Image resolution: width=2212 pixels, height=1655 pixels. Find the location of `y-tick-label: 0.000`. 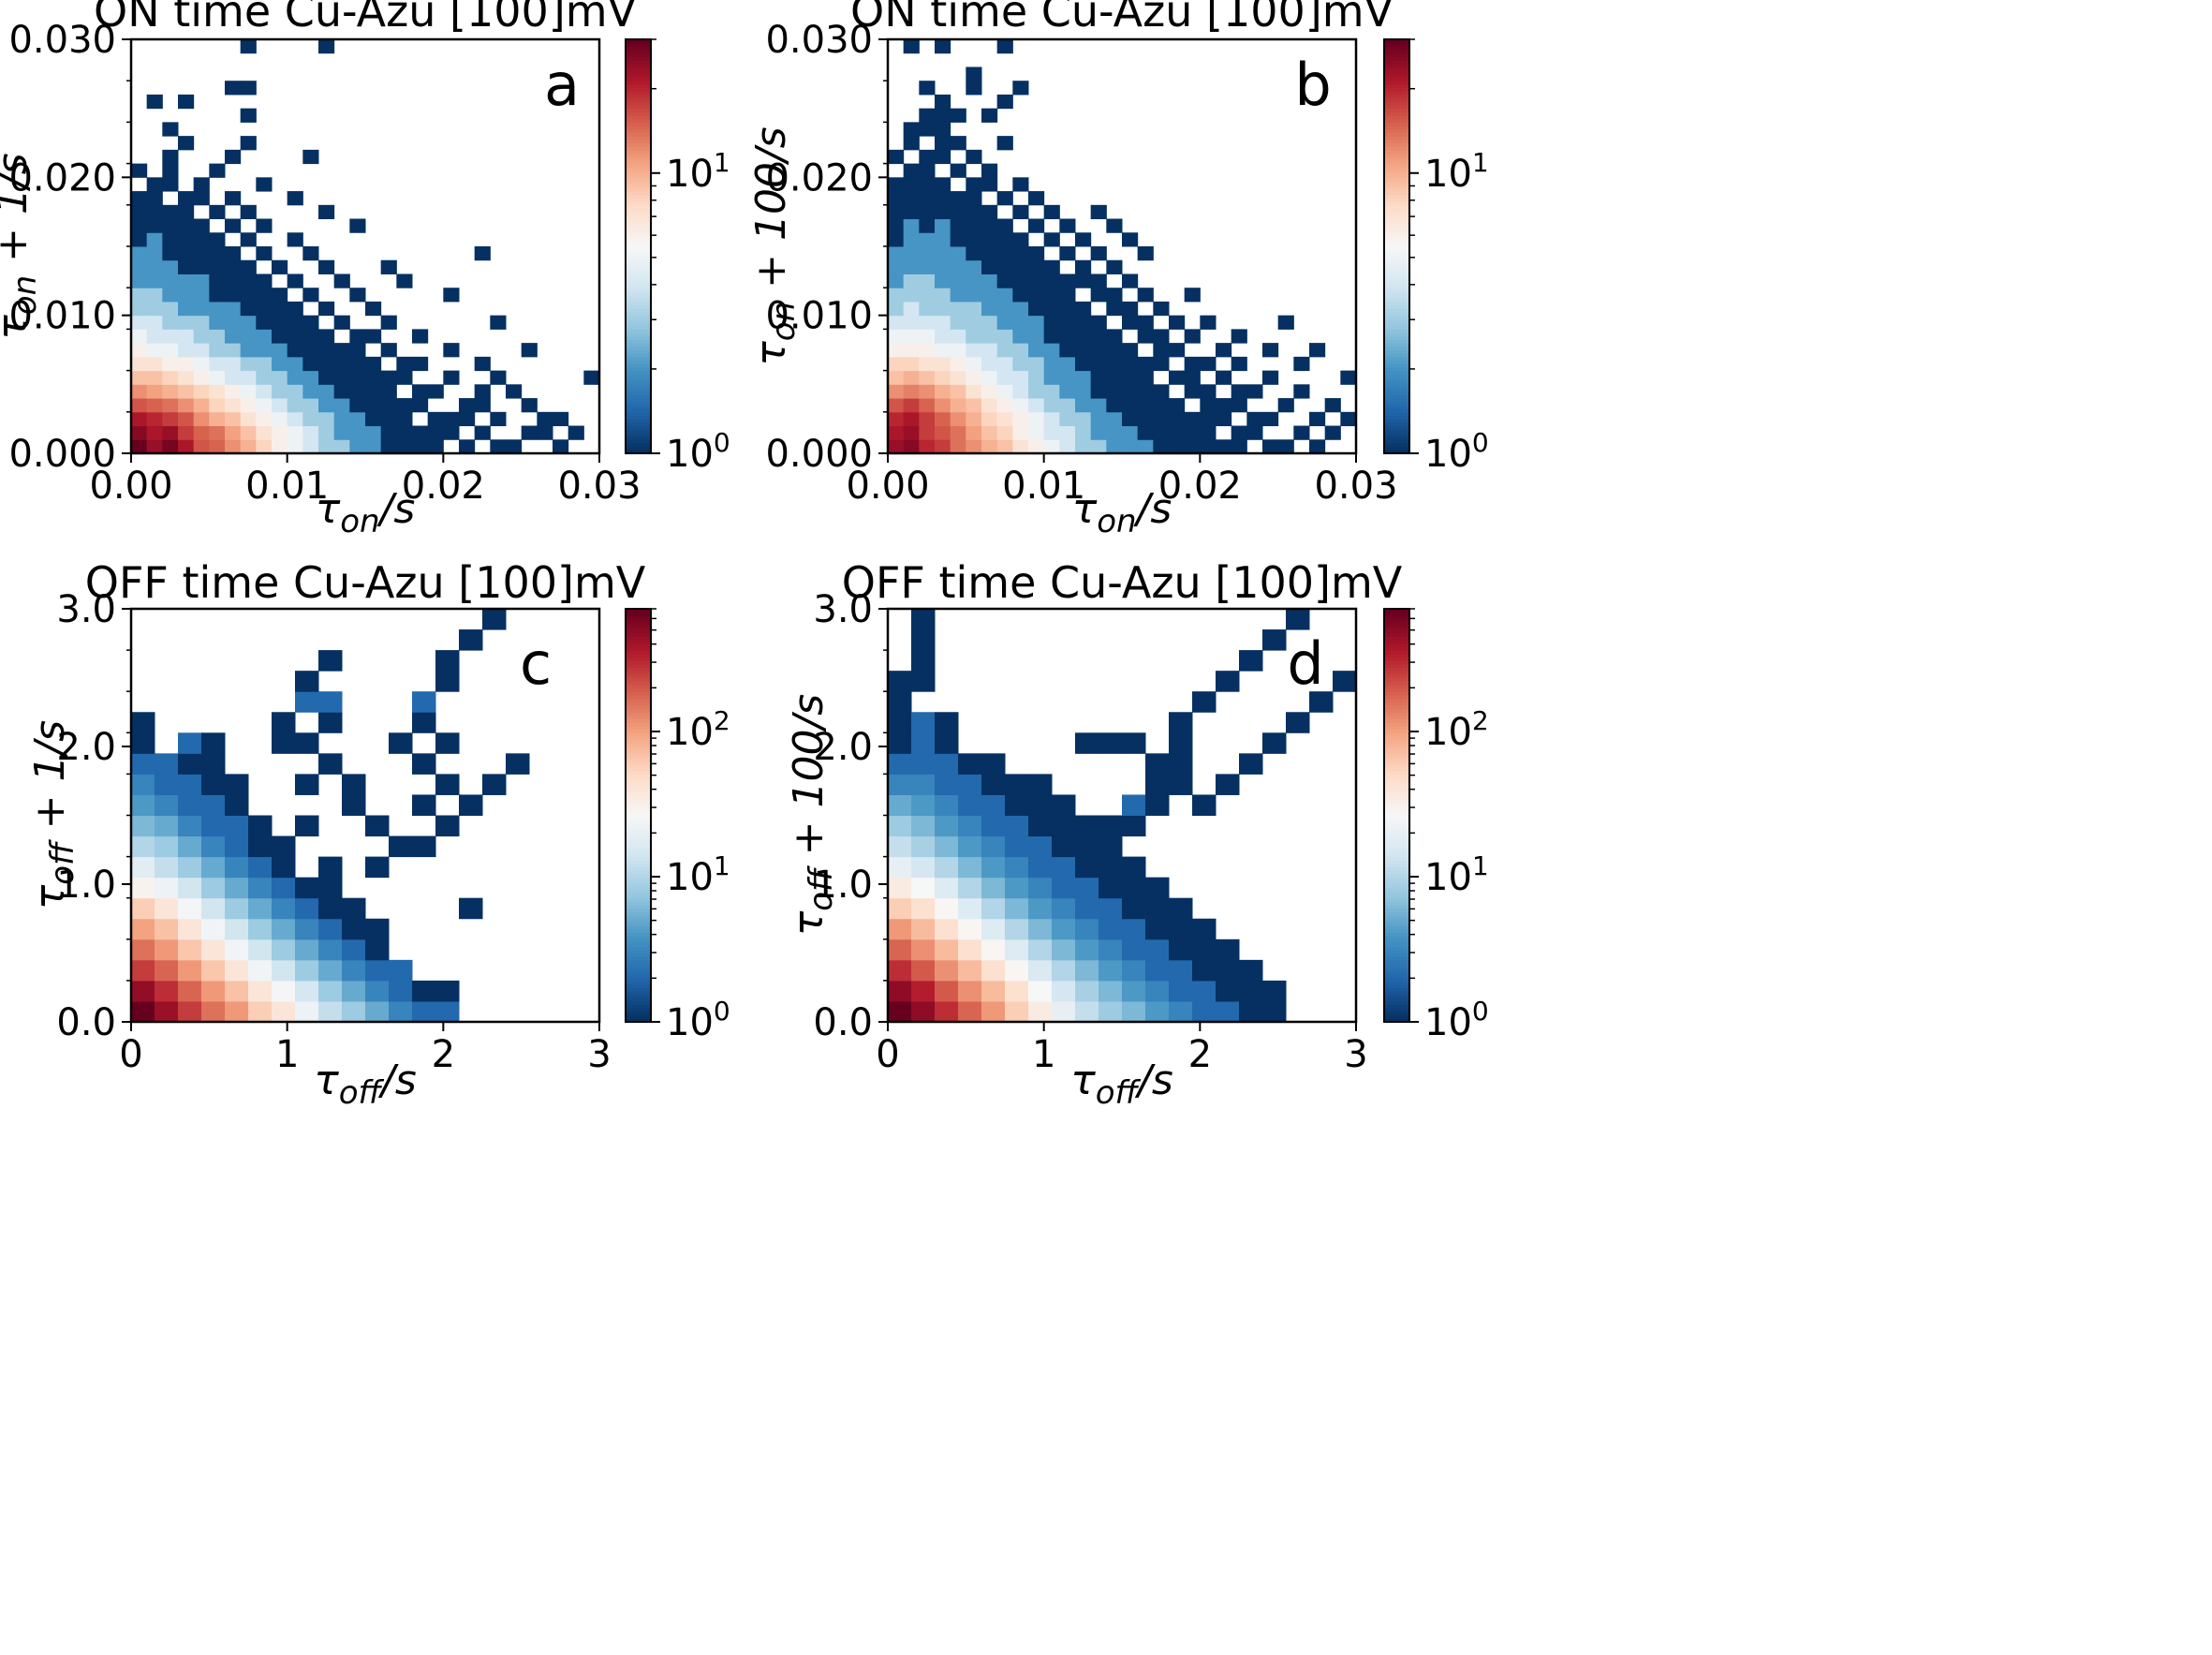

y-tick-label: 0.000 is located at coordinates (819, 454).